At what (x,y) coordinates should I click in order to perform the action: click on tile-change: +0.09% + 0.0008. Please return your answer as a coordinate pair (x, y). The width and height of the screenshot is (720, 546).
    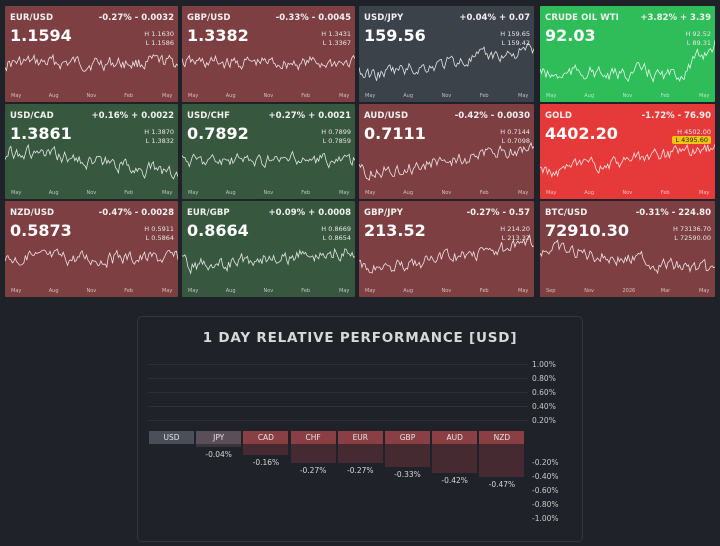
    Looking at the image, I should click on (309, 213).